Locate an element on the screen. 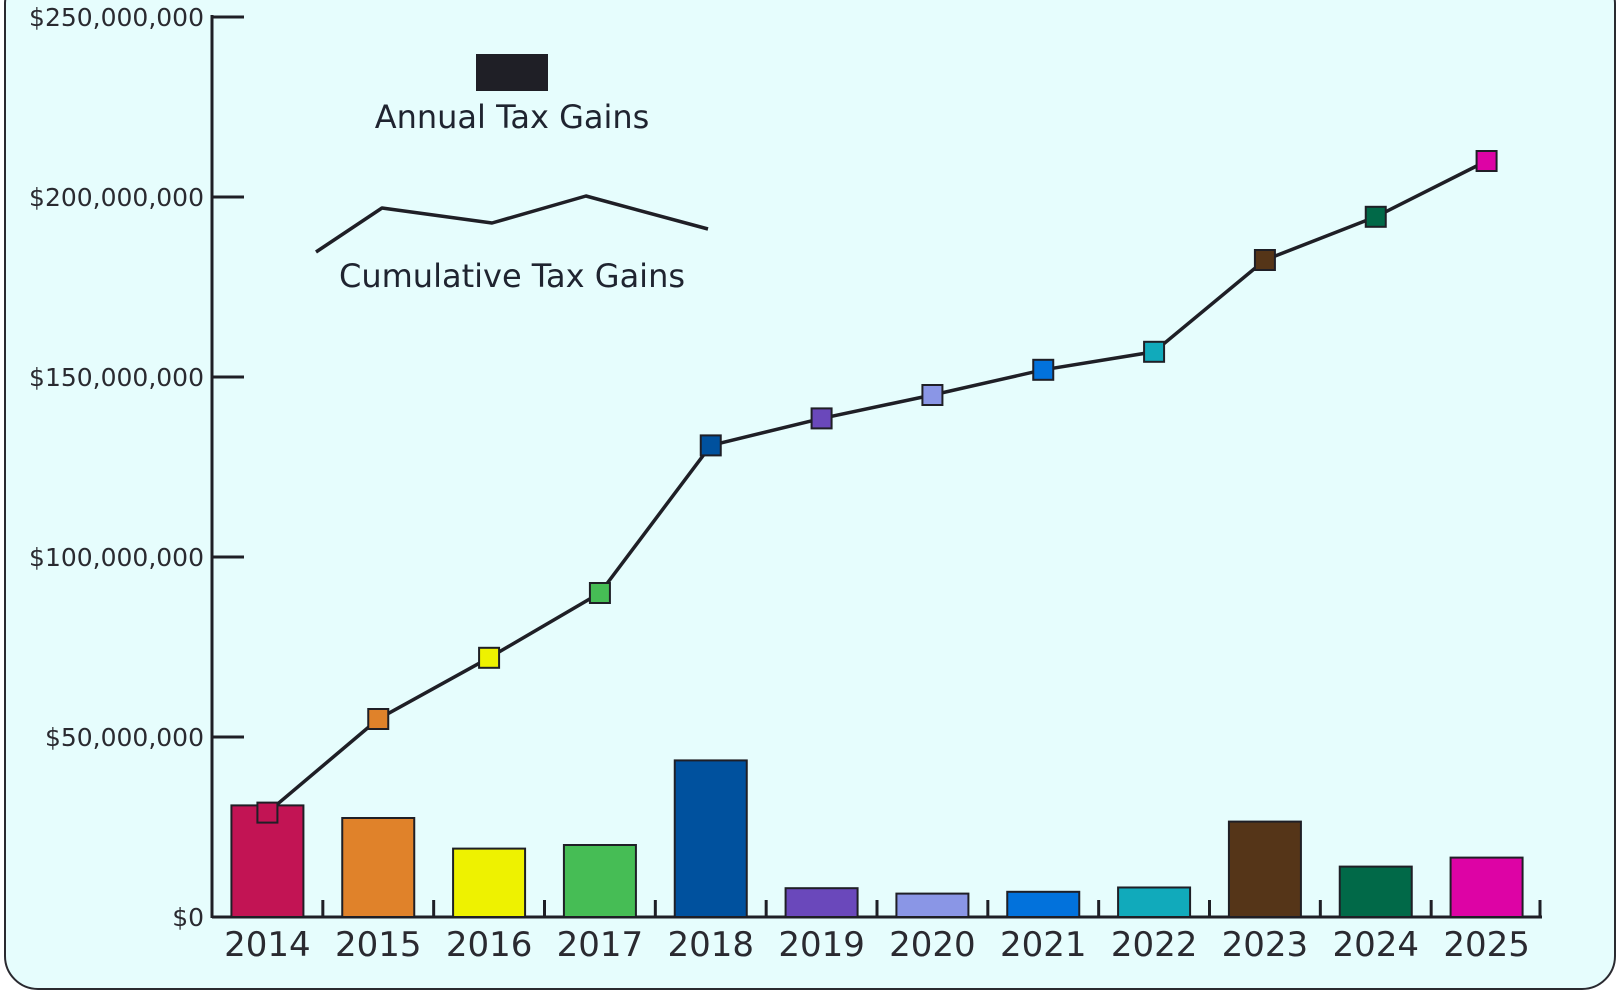 The height and width of the screenshot is (994, 1622). cumulative-marker-2022 is located at coordinates (1154, 351).